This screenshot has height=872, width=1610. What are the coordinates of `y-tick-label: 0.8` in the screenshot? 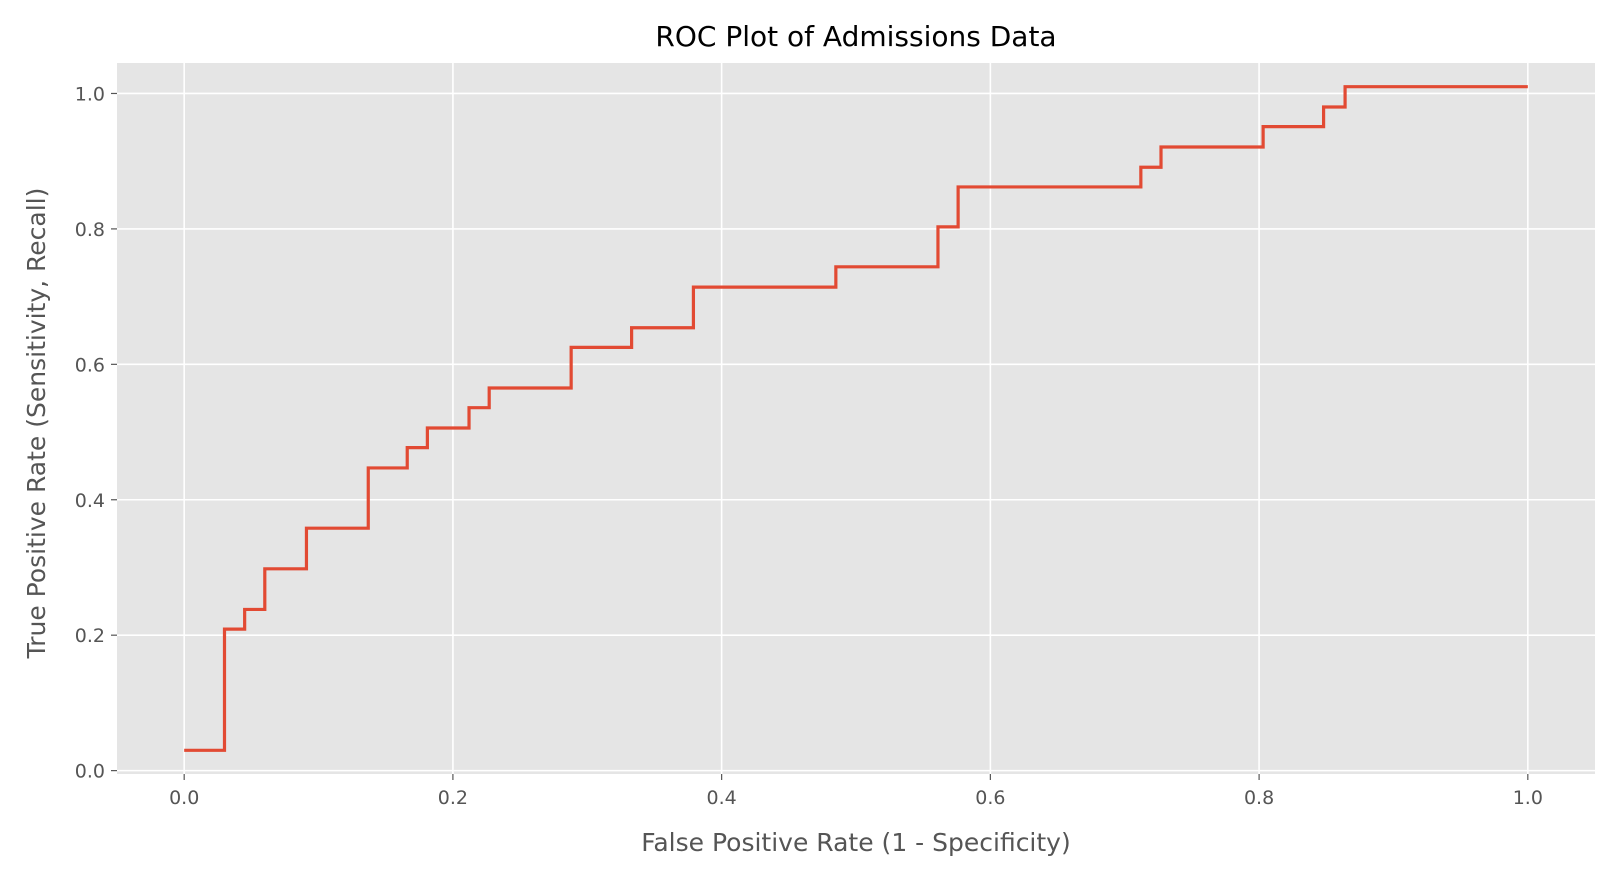 It's located at (90, 230).